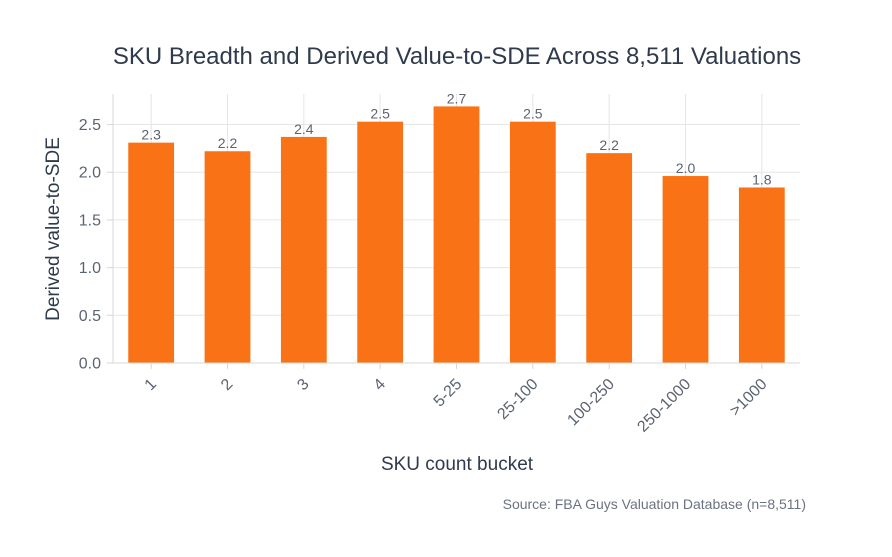 The width and height of the screenshot is (892, 557). What do you see at coordinates (457, 98) in the screenshot?
I see `data-label: 2.7` at bounding box center [457, 98].